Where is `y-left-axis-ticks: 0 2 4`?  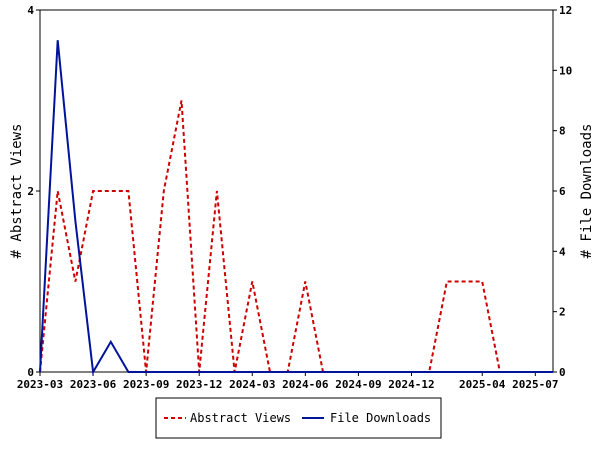 y-left-axis-ticks: 0 2 4 is located at coordinates (33, 191).